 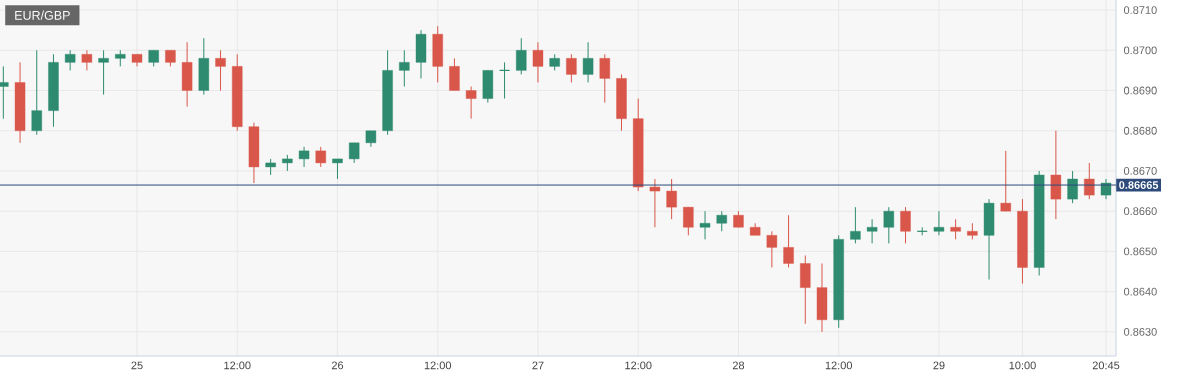 I want to click on y-tick-label: 0.8700, so click(x=1140, y=50).